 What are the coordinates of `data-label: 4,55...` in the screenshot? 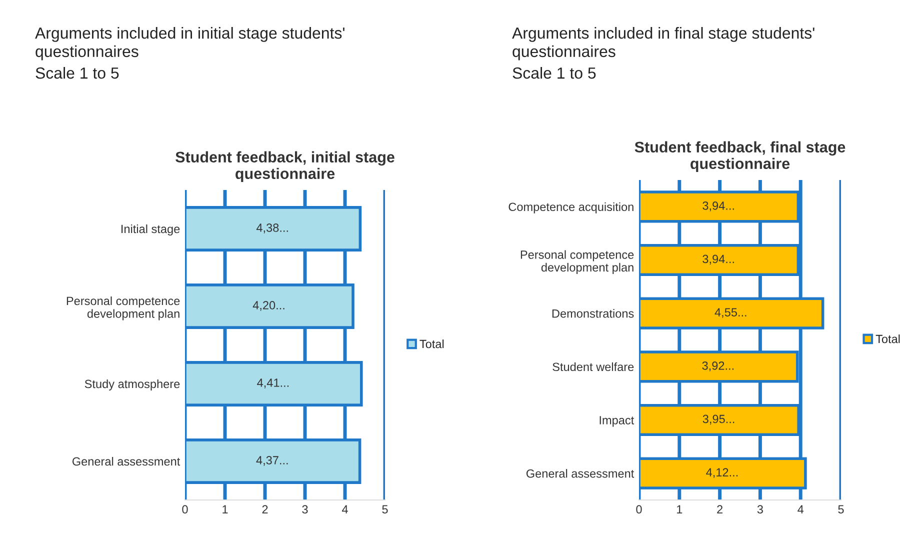 It's located at (730, 313).